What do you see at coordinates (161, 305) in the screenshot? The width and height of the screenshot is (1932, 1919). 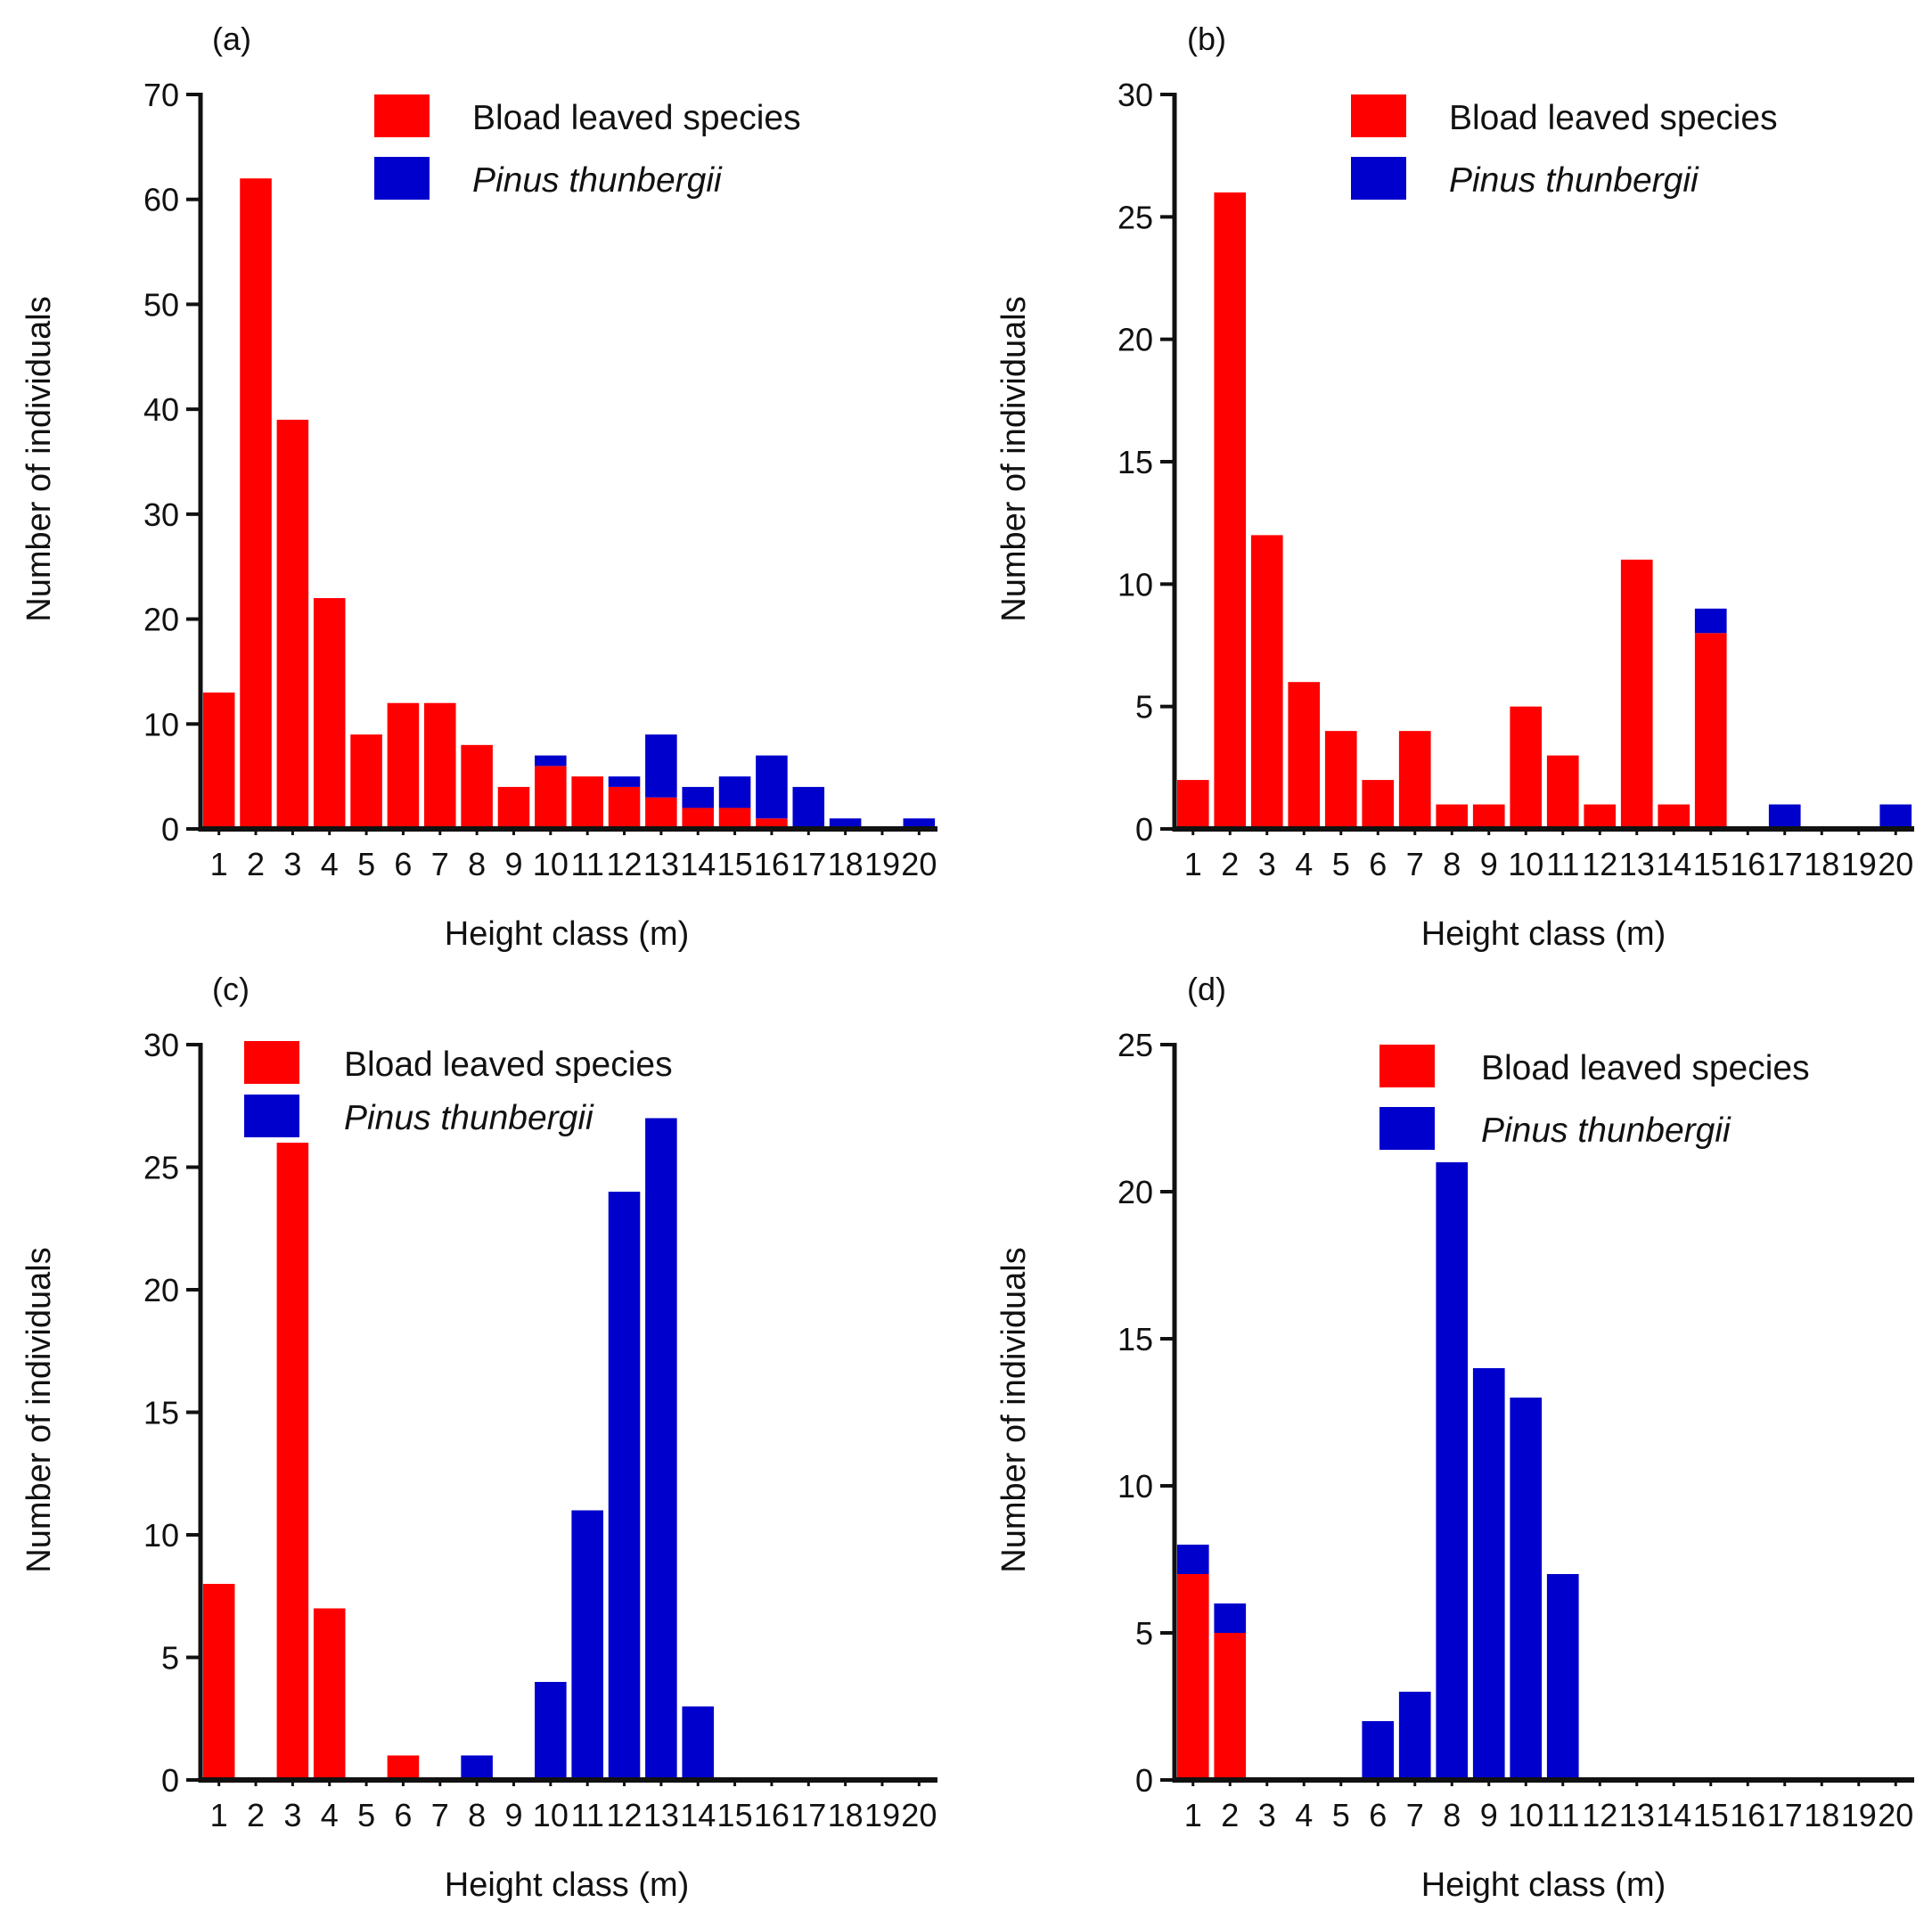 I see `y-tick-label: 50` at bounding box center [161, 305].